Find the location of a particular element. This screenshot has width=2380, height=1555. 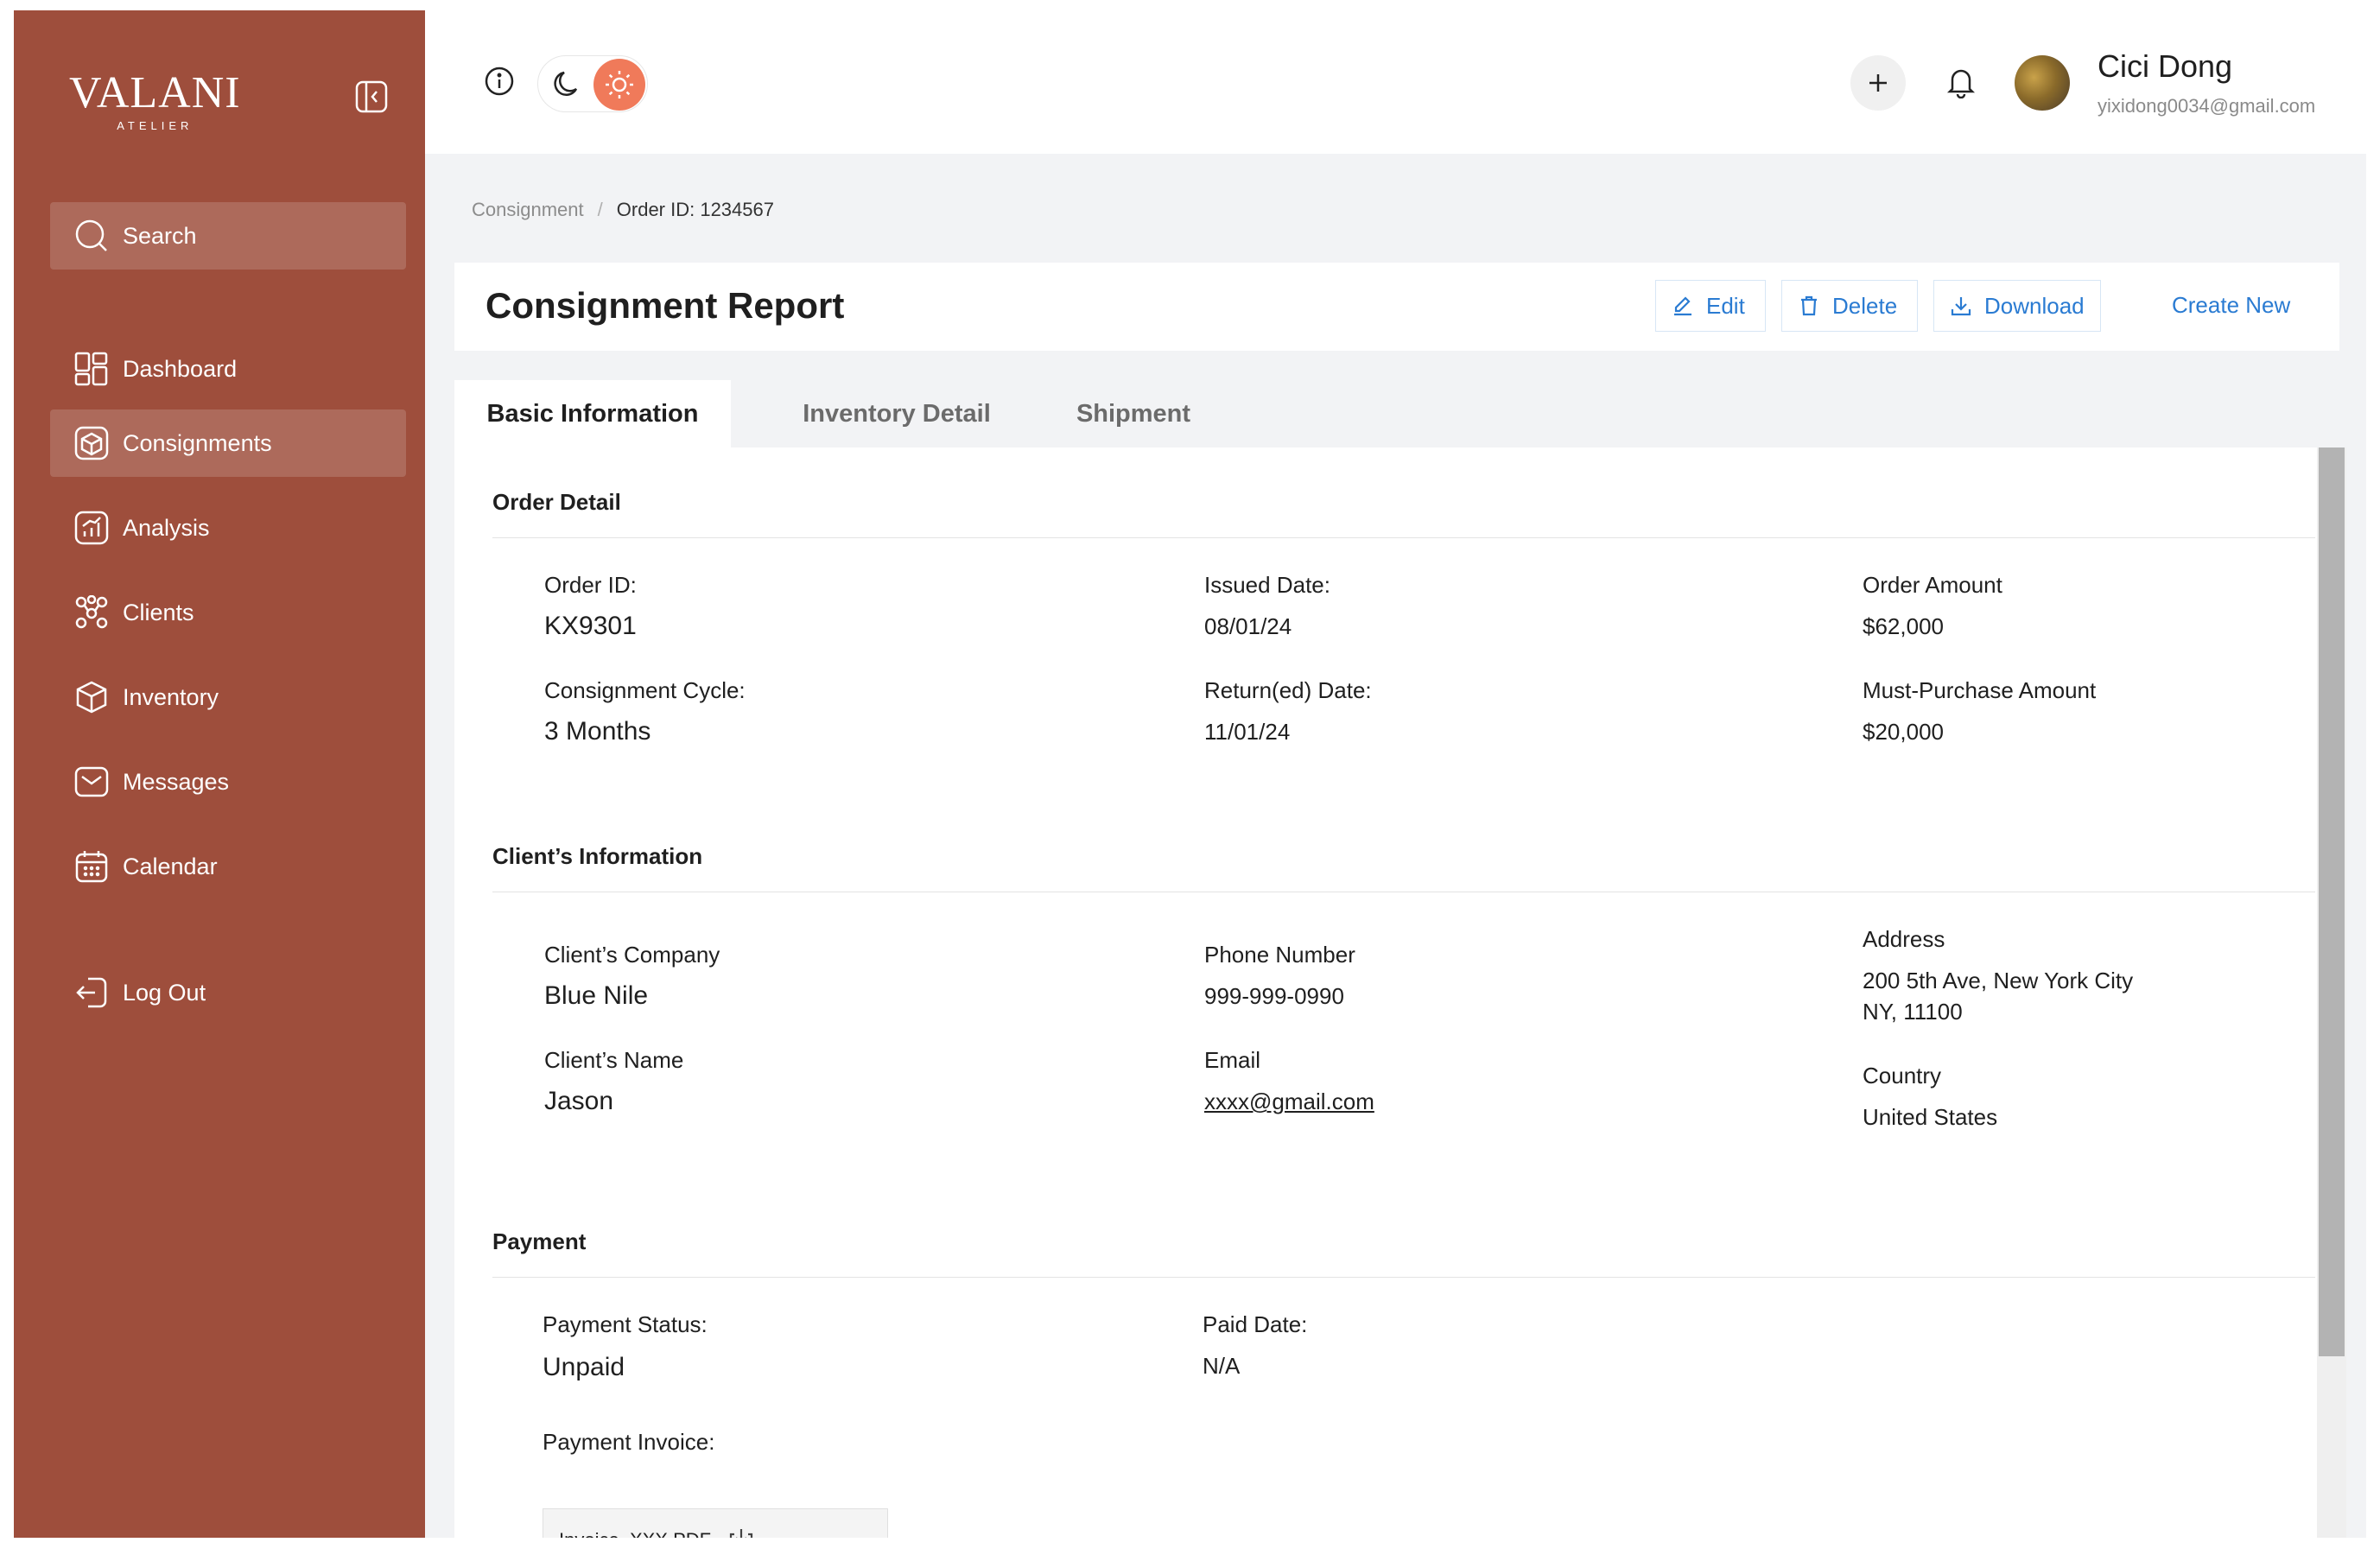

return-date-label: Return(ed) Date: is located at coordinates (1288, 690).